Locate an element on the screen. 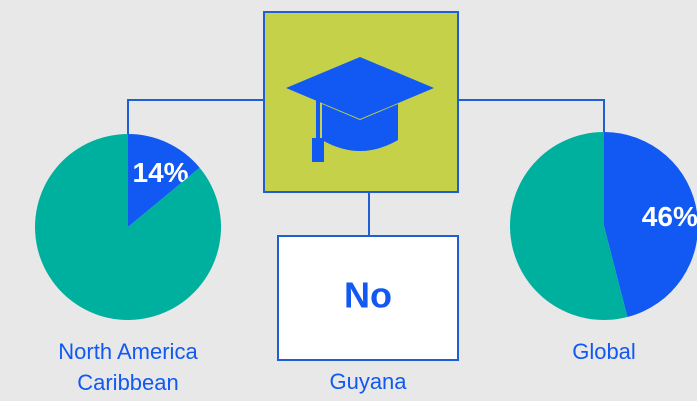  answer-box is located at coordinates (368, 298).